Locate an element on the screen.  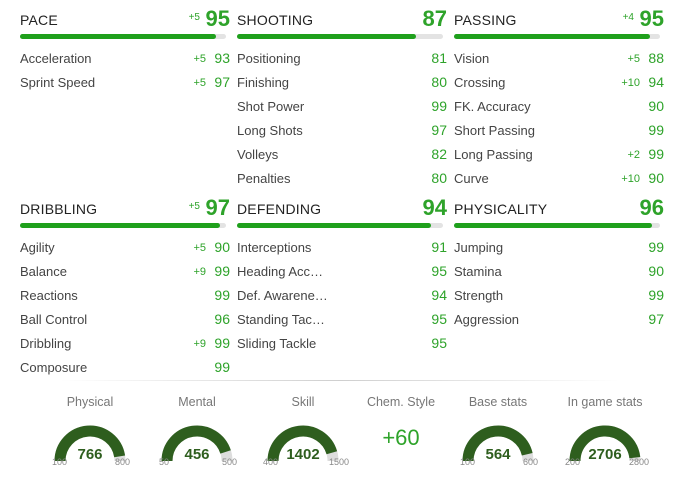
skill-gauge-arc: 1402 is located at coordinates (303, 444).